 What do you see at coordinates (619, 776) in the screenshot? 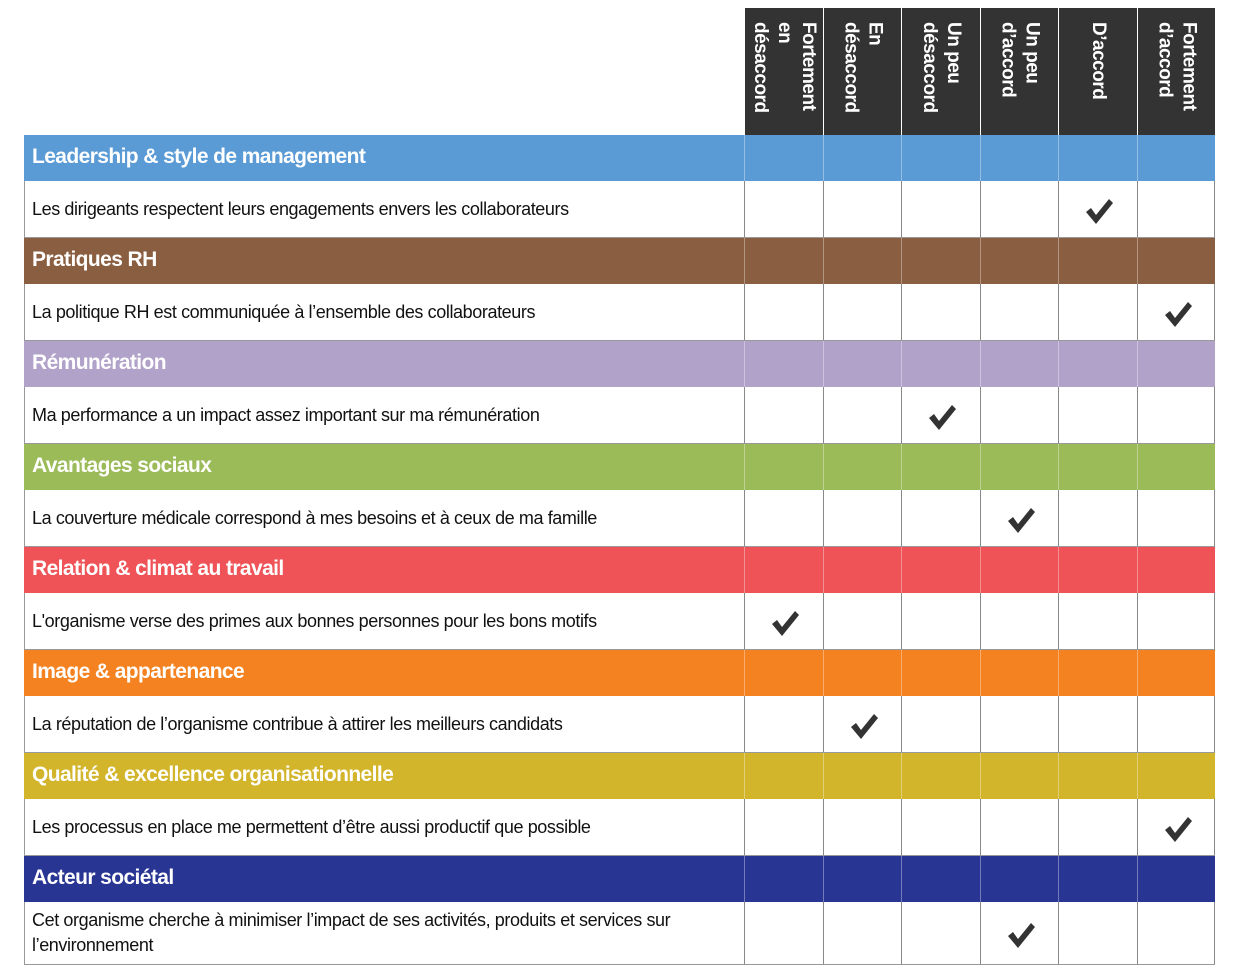
I see `section-band: Qualité & excellence organisationnelle` at bounding box center [619, 776].